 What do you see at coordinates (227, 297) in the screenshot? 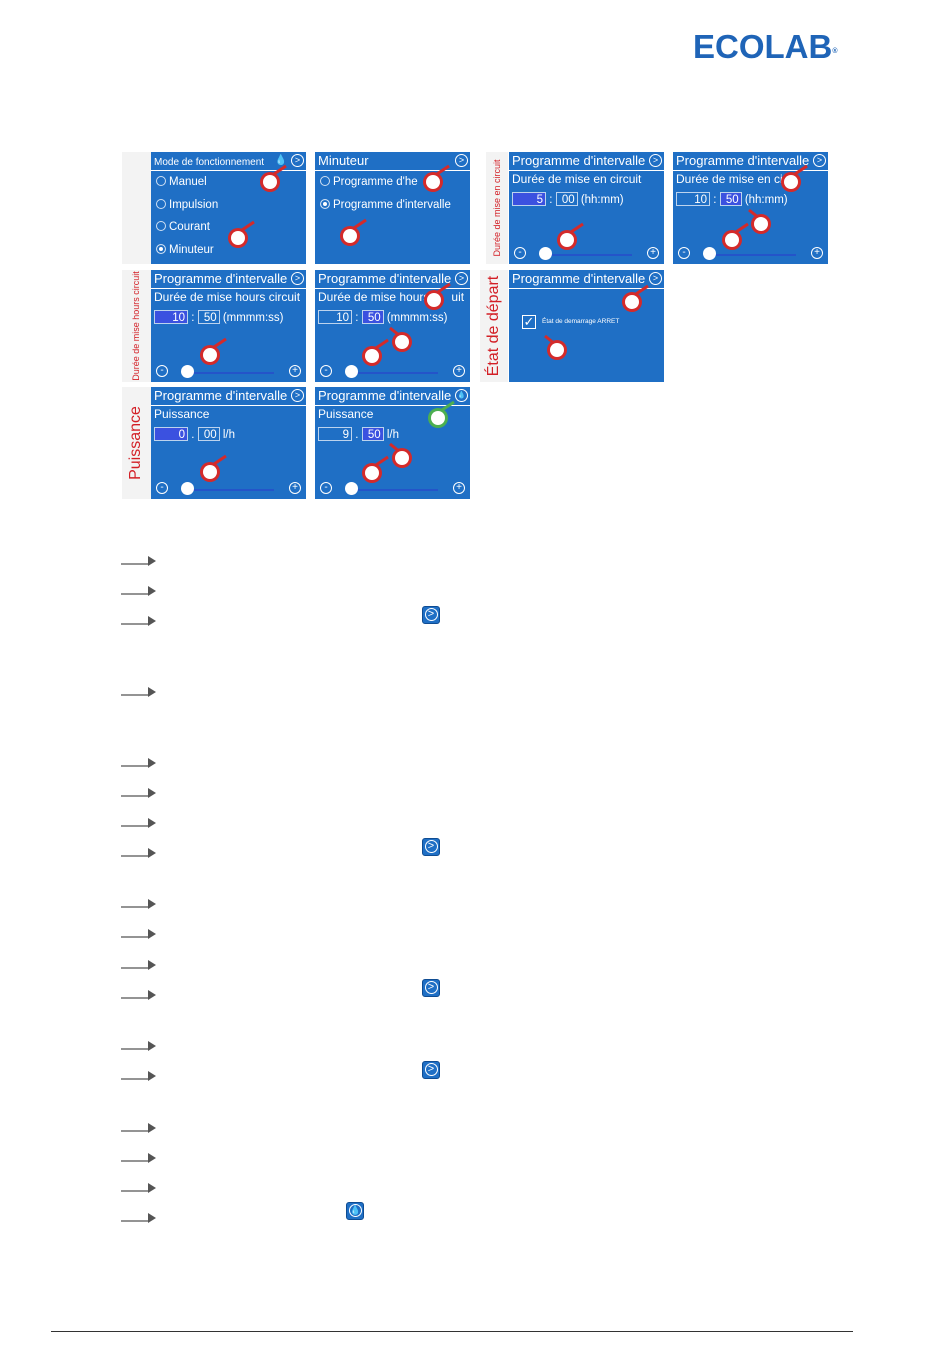
I see `screen-subtitle: Durée de mise hours circuit` at bounding box center [227, 297].